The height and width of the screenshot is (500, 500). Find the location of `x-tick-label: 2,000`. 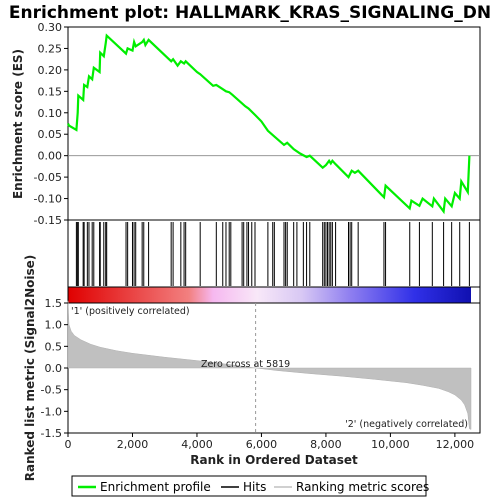

x-tick-label: 2,000 is located at coordinates (133, 444).